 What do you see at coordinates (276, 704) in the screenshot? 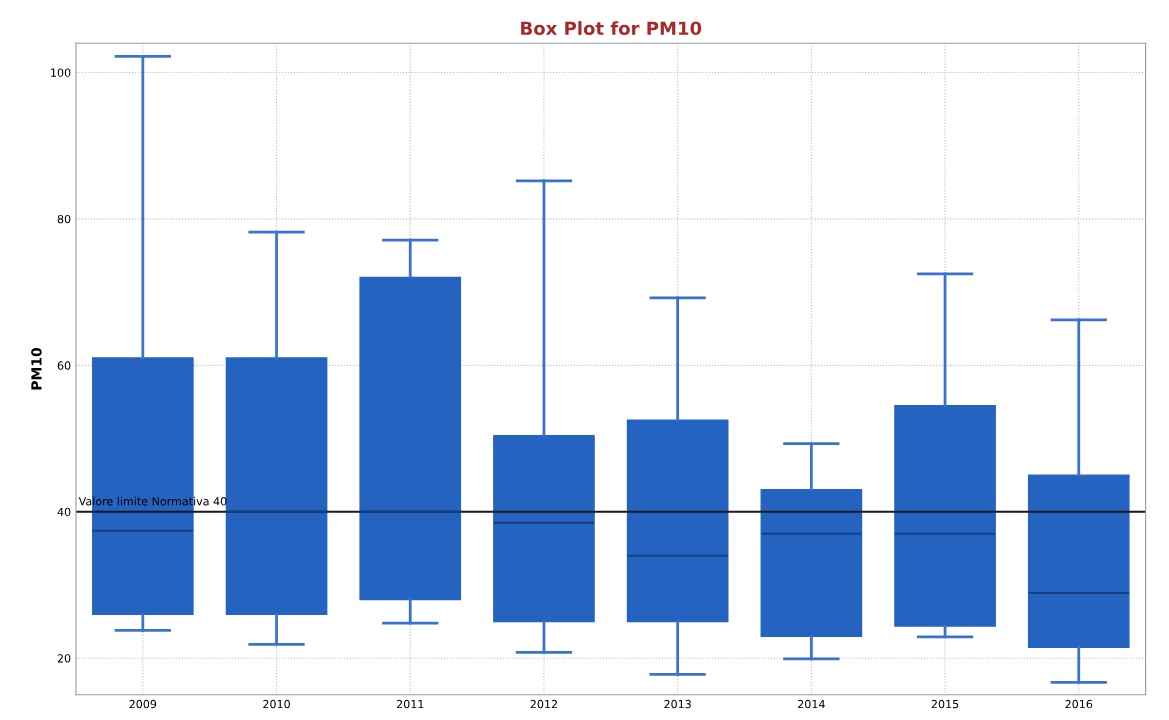
I see `x-tick-label: 2010` at bounding box center [276, 704].